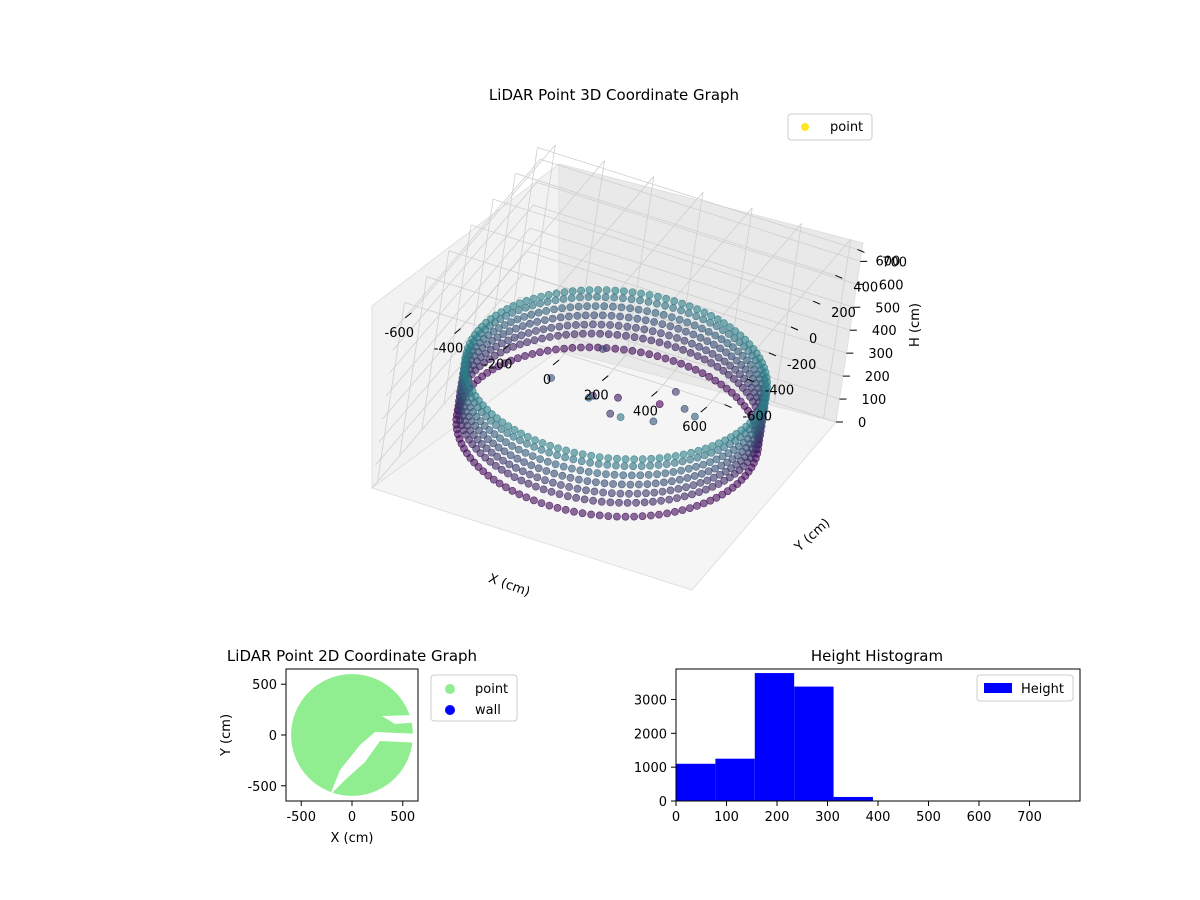 This screenshot has height=900, width=1200. I want to click on legend-histogram-frame, so click(1025, 688).